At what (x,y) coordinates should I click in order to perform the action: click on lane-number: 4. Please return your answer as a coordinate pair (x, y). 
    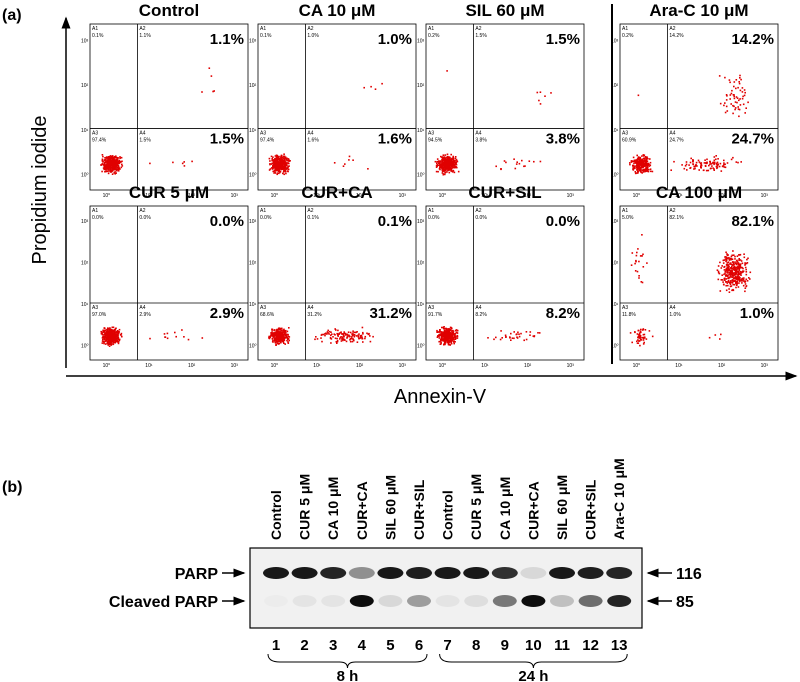
    Looking at the image, I should click on (362, 645).